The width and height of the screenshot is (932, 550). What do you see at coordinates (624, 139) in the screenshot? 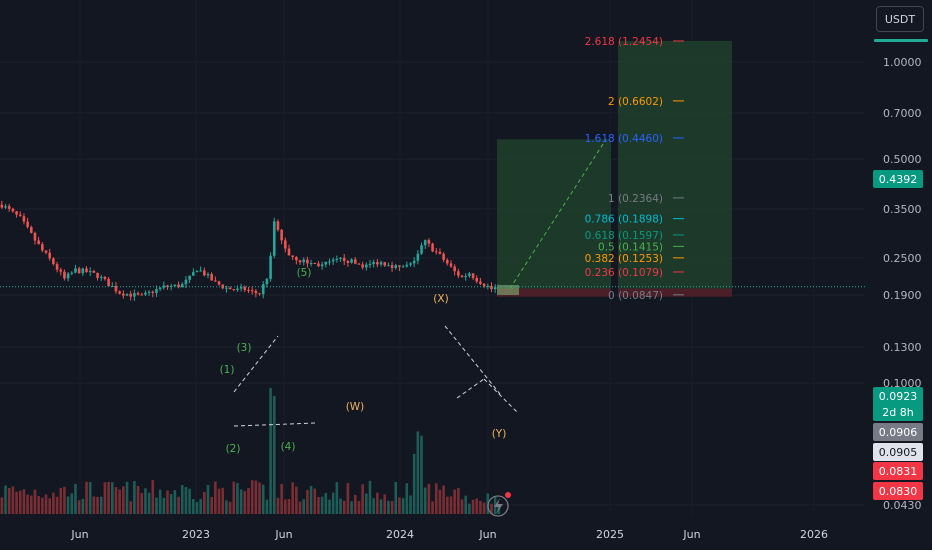
I see `fib-level-label: 1.618 (0.4460)` at bounding box center [624, 139].